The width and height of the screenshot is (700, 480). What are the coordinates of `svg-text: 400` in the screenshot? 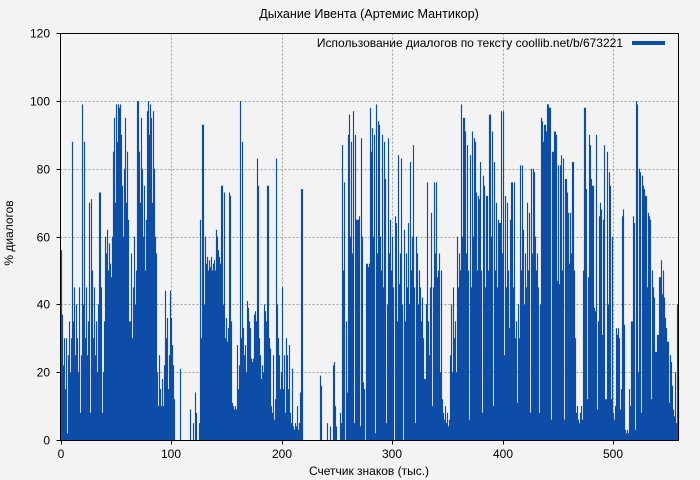 It's located at (503, 454).